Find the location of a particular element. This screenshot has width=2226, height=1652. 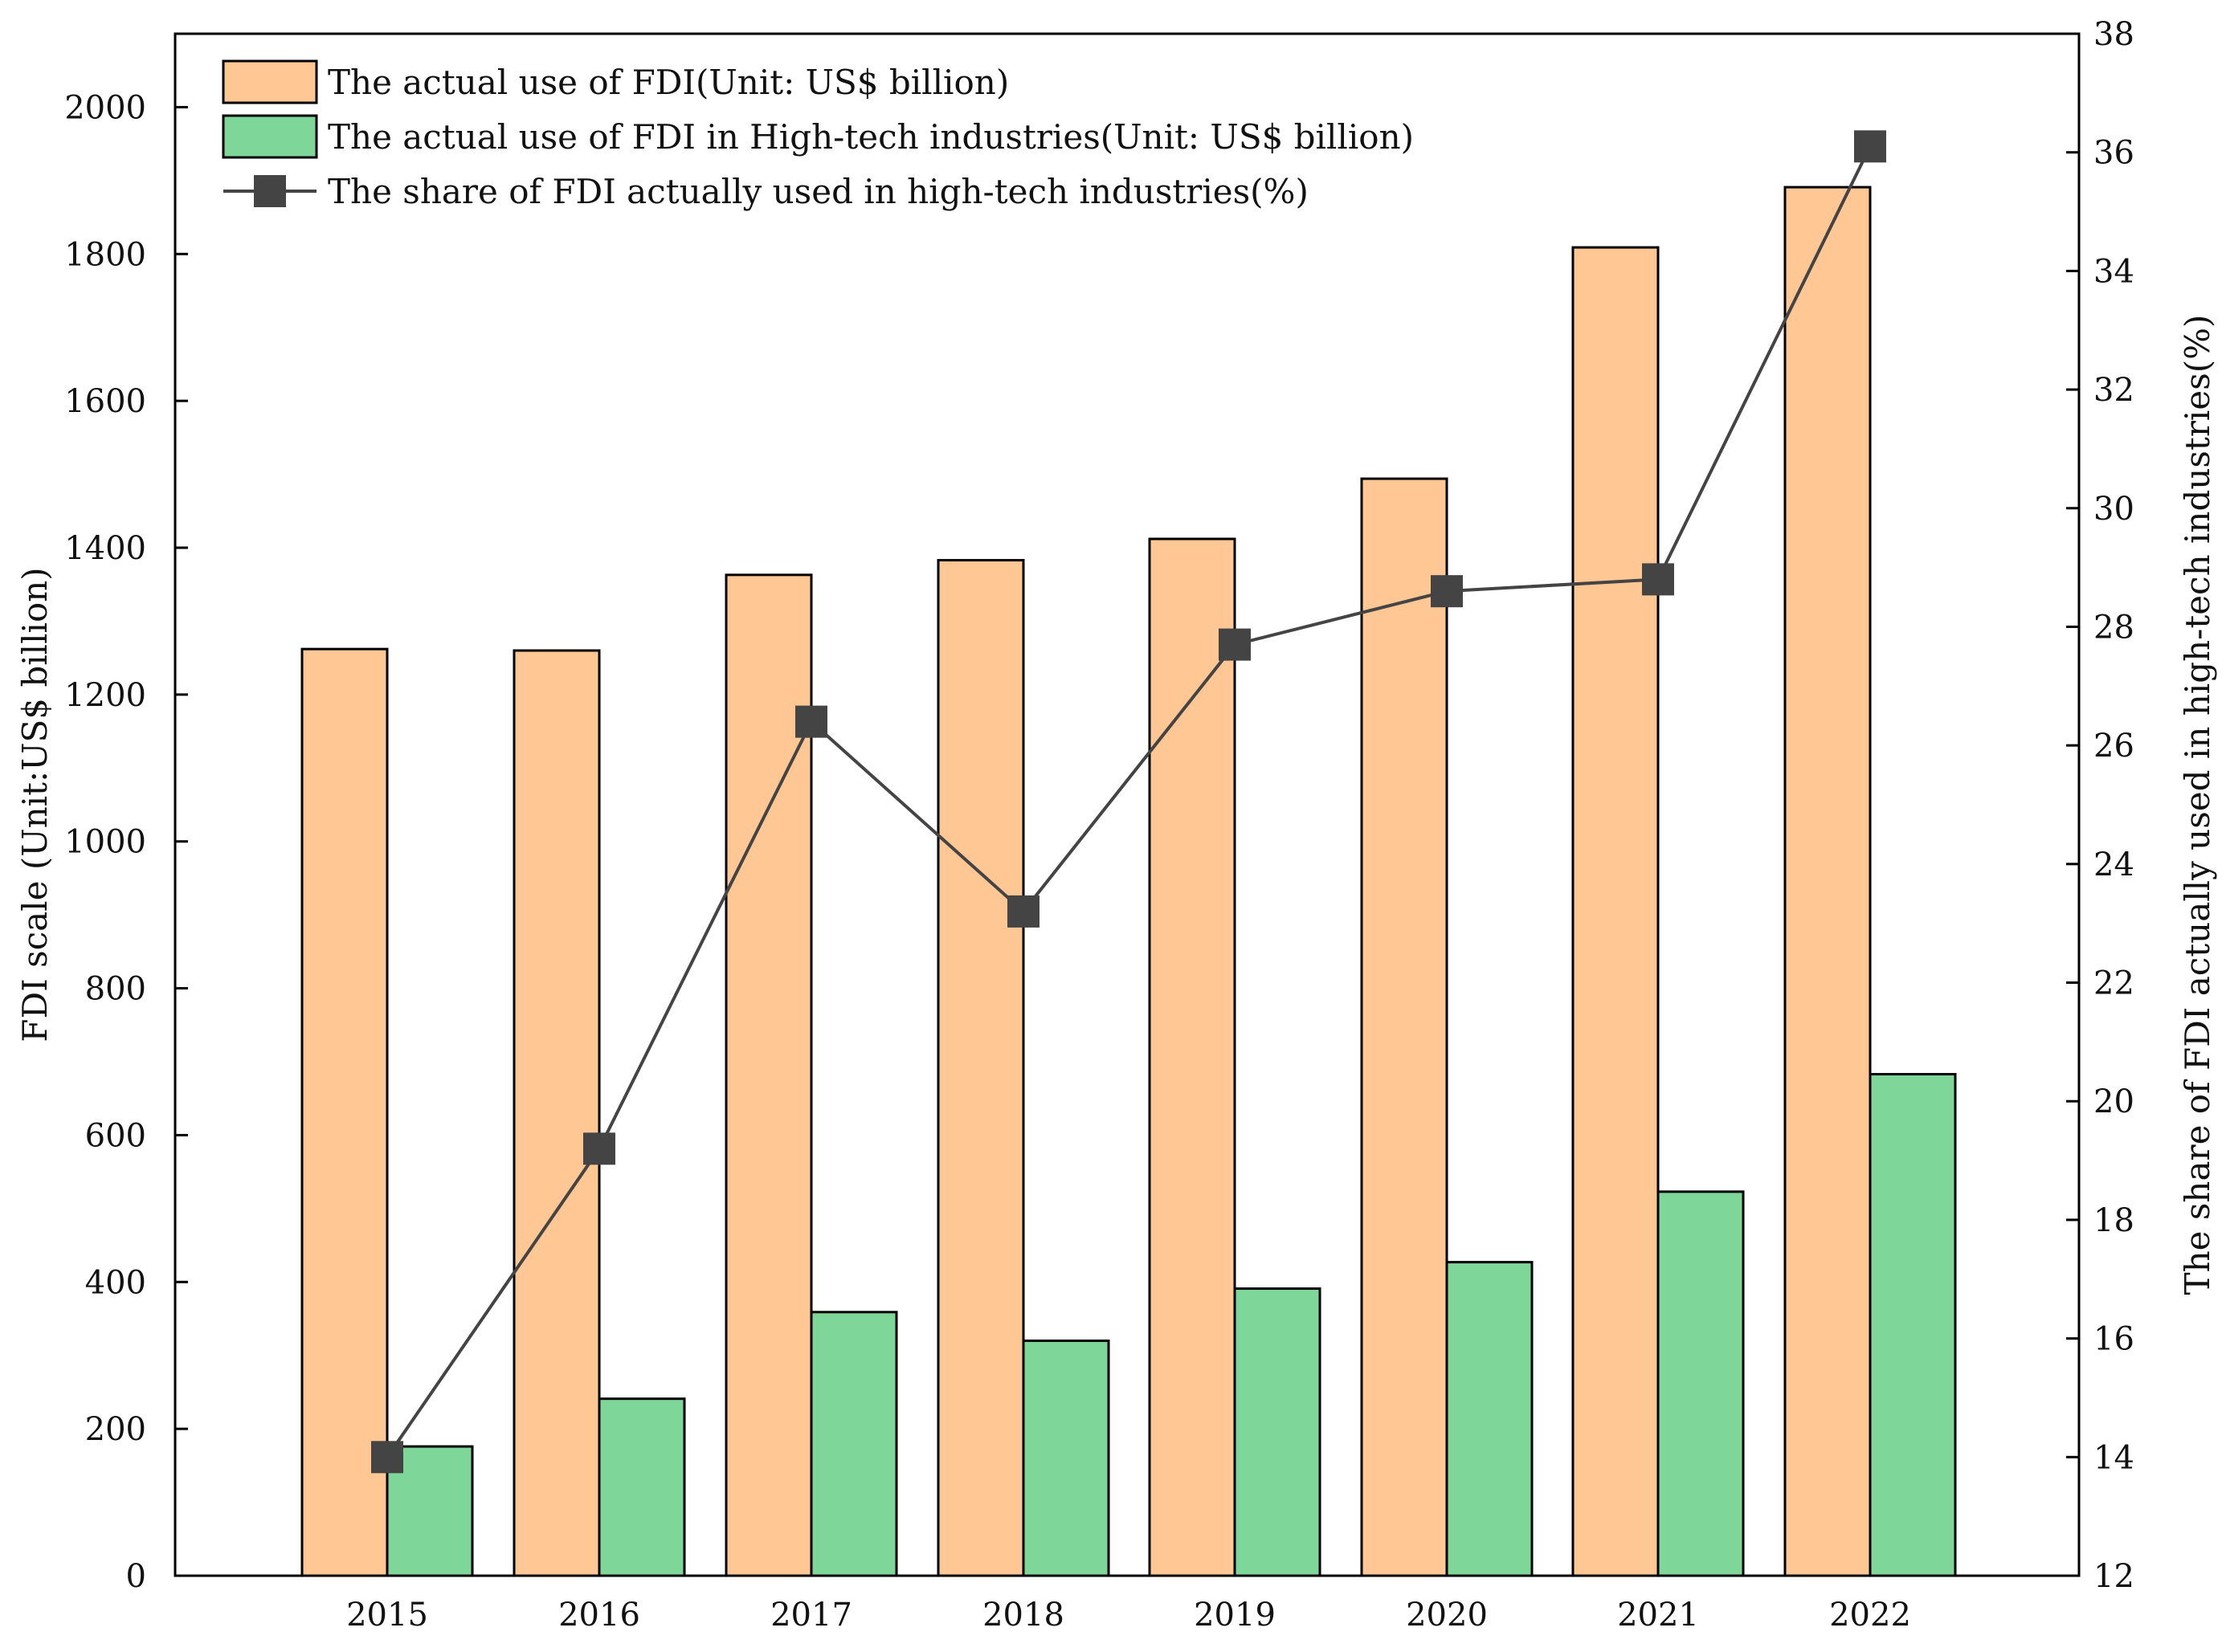

bar-fdi-2020 is located at coordinates (1404, 1027).